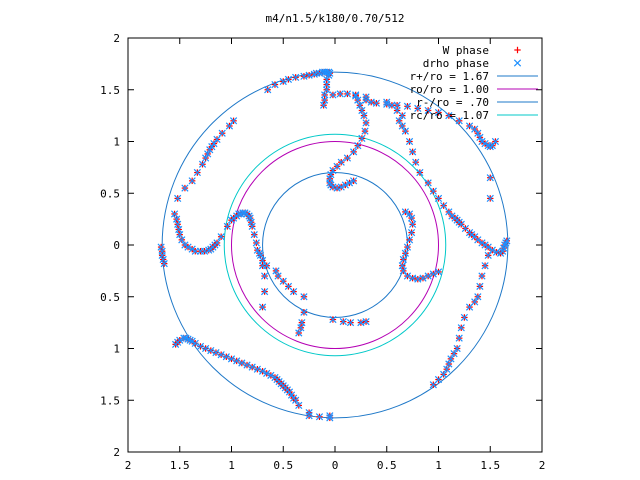 Image resolution: width=640 pixels, height=480 pixels. I want to click on y-tick-label: 2, so click(116, 452).